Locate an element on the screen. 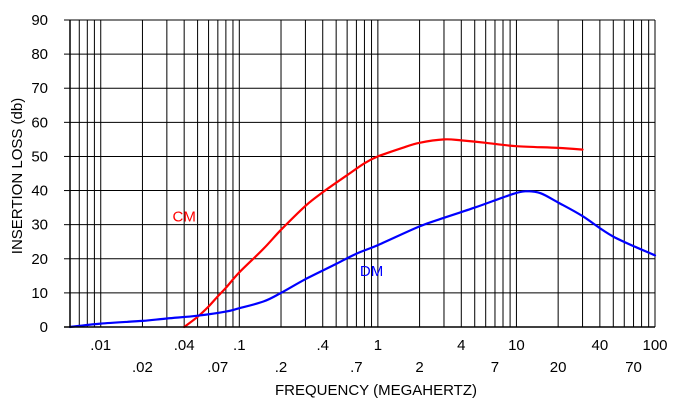  x-tick-label: .4 is located at coordinates (322, 345).